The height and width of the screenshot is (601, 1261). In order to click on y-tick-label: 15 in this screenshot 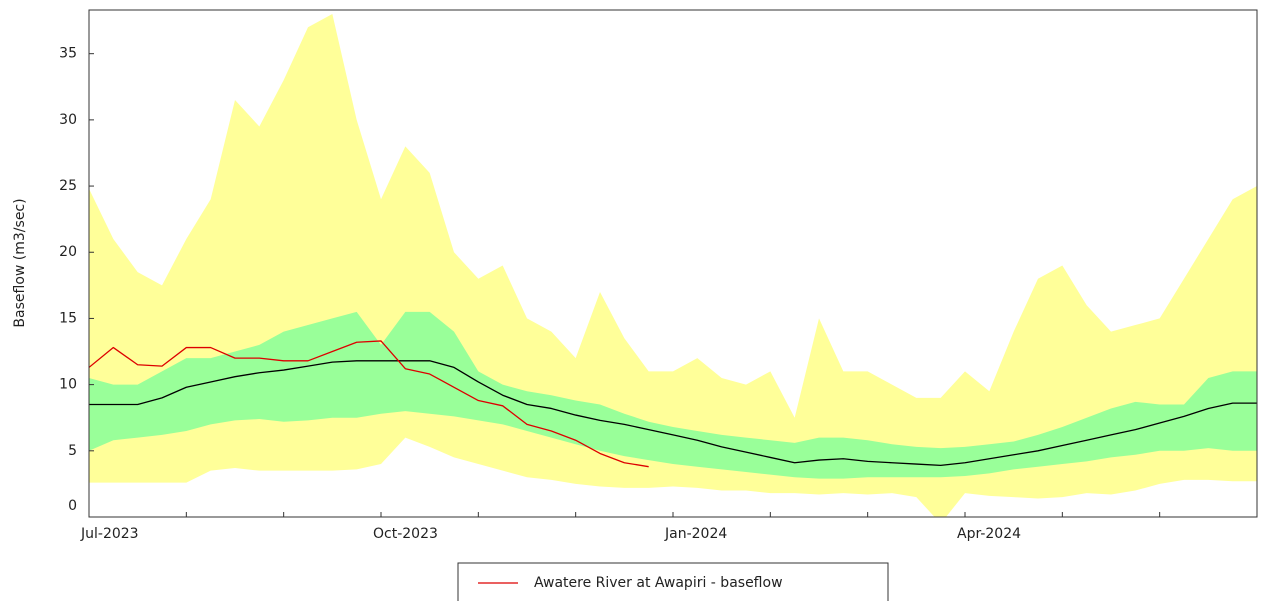, I will do `click(68, 318)`.